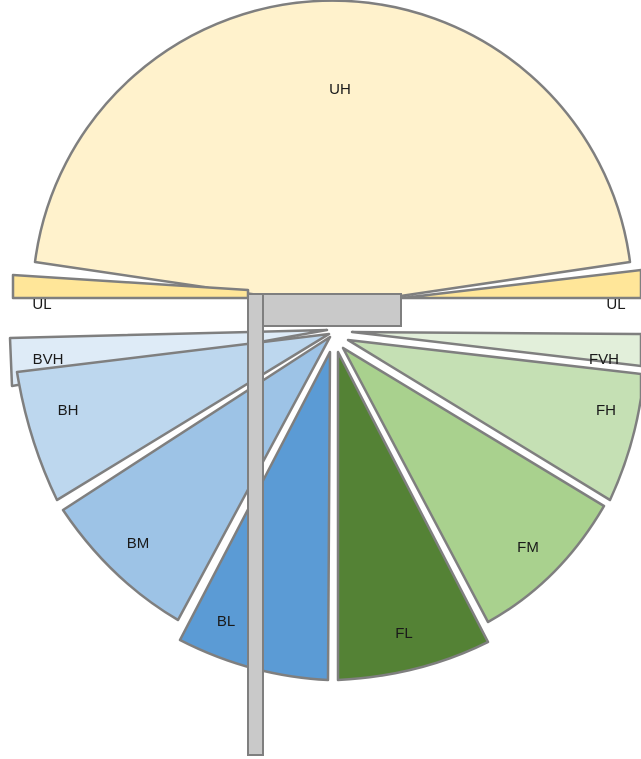  I want to click on label-fvh: FVH, so click(604, 359).